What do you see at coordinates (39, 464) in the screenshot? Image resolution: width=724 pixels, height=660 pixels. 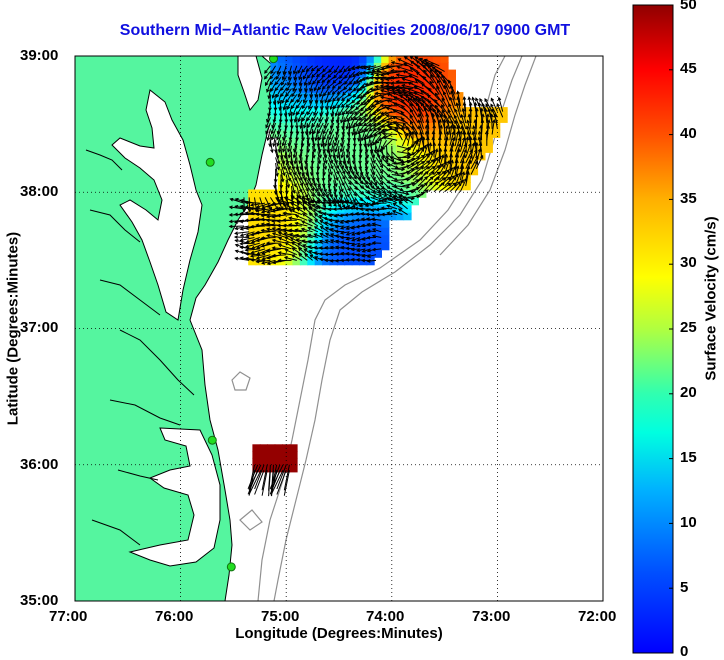 I see `y-tick-label: 36:00` at bounding box center [39, 464].